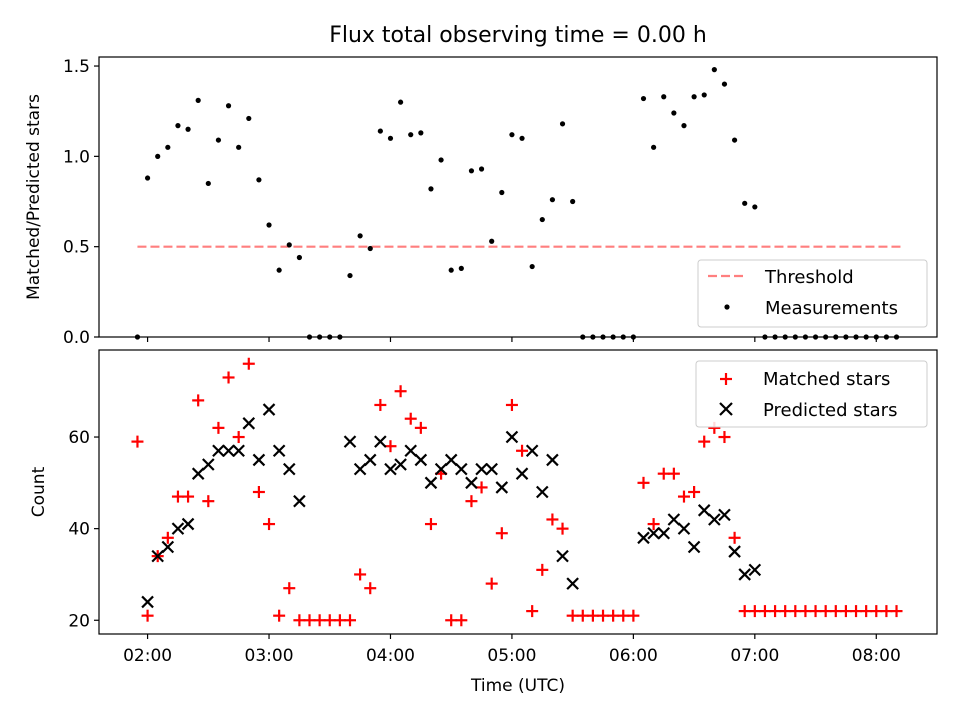 The width and height of the screenshot is (960, 720). I want to click on bottom-x-ticks: 02:00 03:00 04:00 05:00 06:00 07:00 08:00, so click(512, 650).